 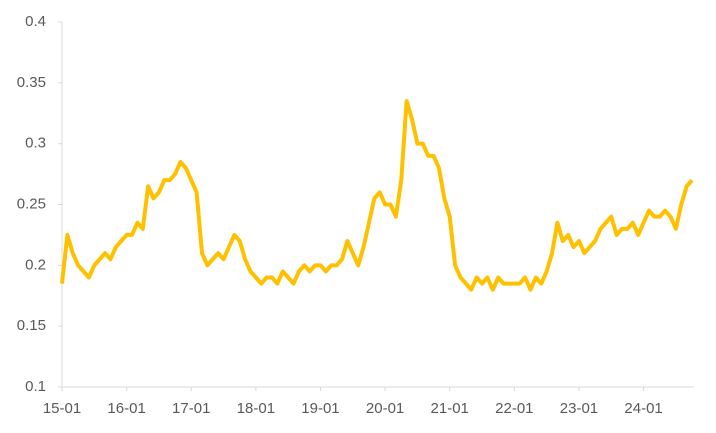 I want to click on y-tick-label: 0.2, so click(x=35, y=264).